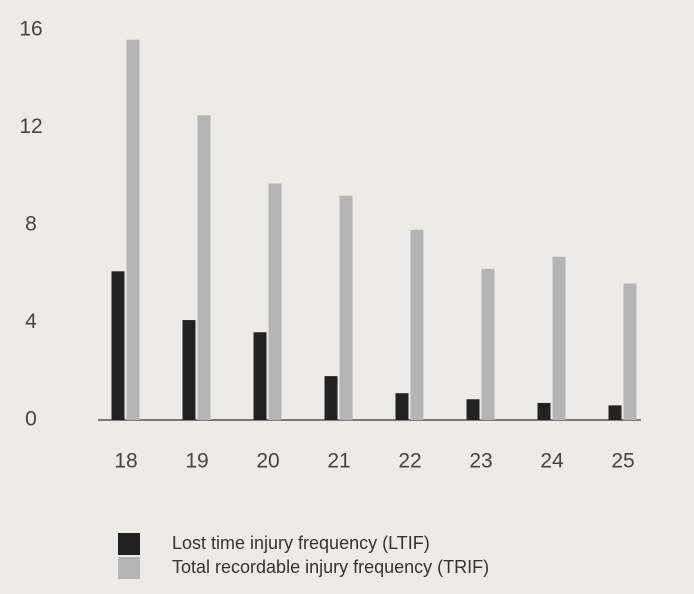 The height and width of the screenshot is (594, 694). What do you see at coordinates (552, 461) in the screenshot?
I see `x-tick-label: 24` at bounding box center [552, 461].